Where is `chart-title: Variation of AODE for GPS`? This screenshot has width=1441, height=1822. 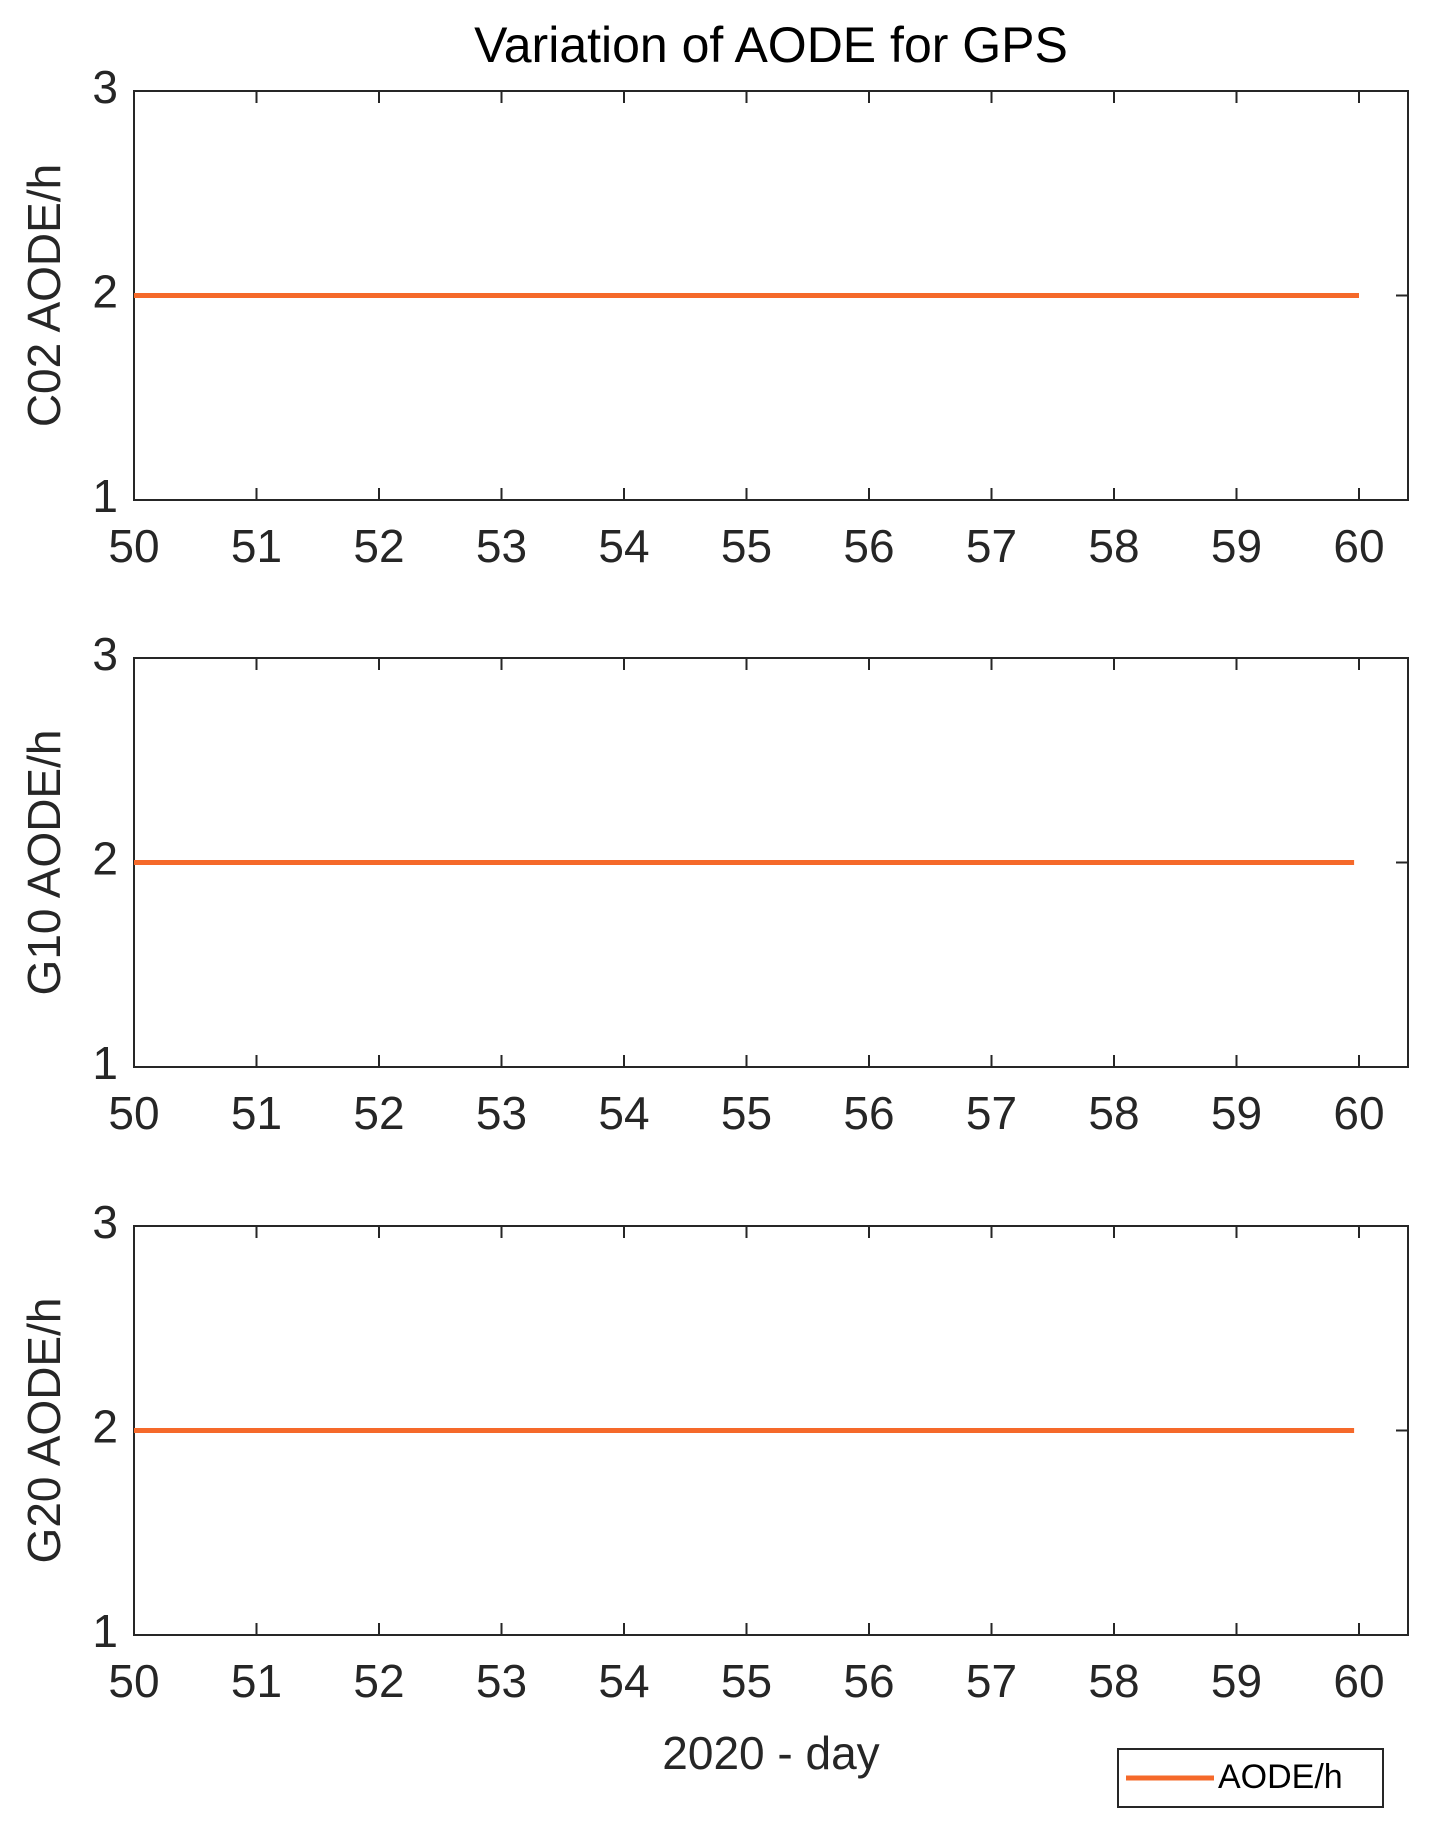 chart-title: Variation of AODE for GPS is located at coordinates (771, 45).